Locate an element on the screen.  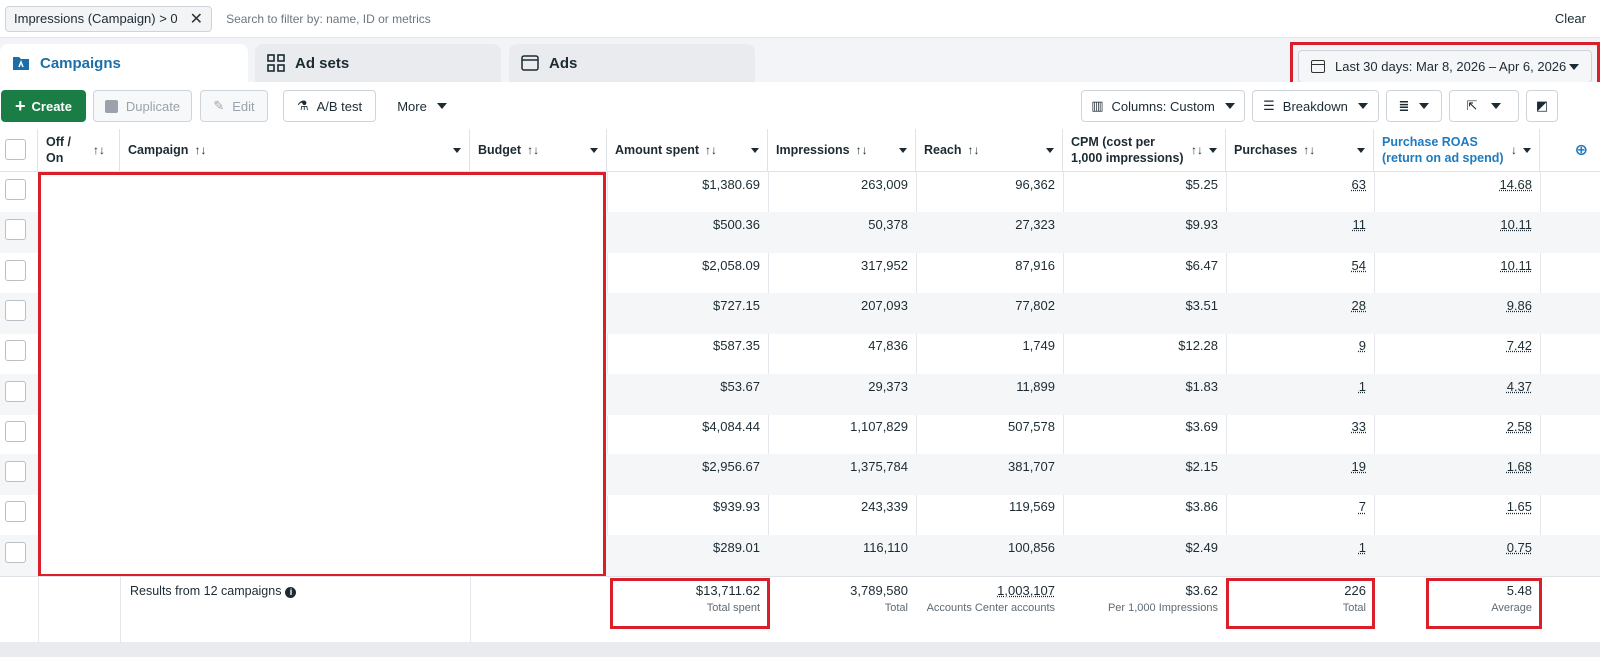
tab-ads: Ads is located at coordinates (632, 63).